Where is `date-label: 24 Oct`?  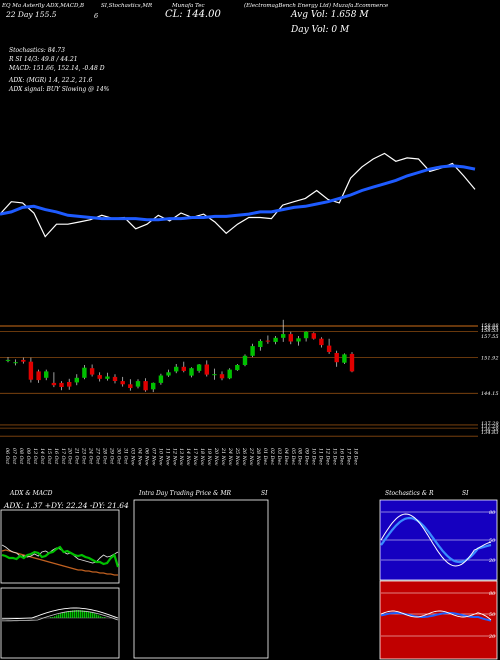 date-label: 24 Oct is located at coordinates (91, 455).